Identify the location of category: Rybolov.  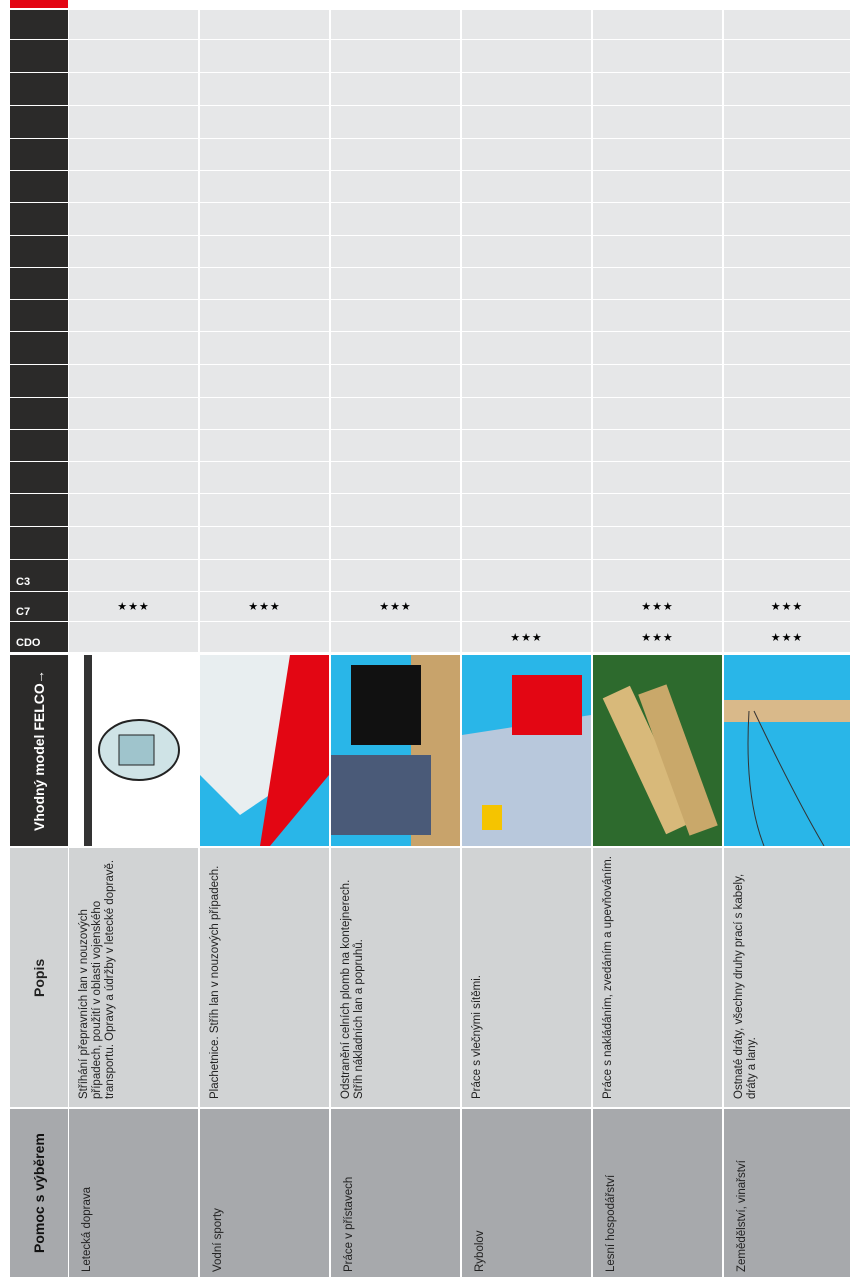
(526, 1193).